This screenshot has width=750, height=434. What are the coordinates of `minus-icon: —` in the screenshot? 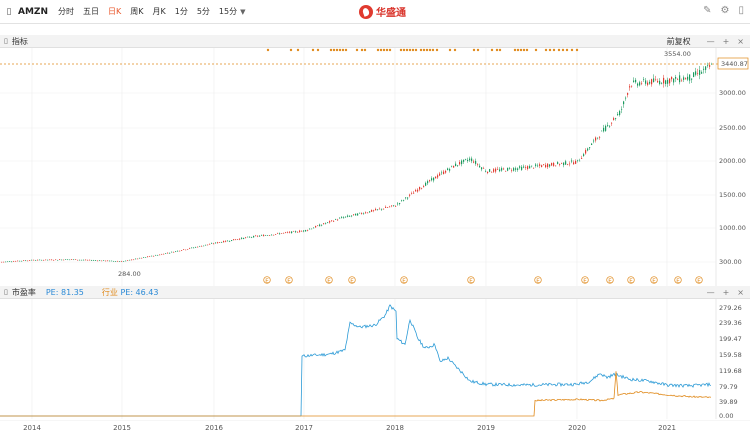 It's located at (710, 41).